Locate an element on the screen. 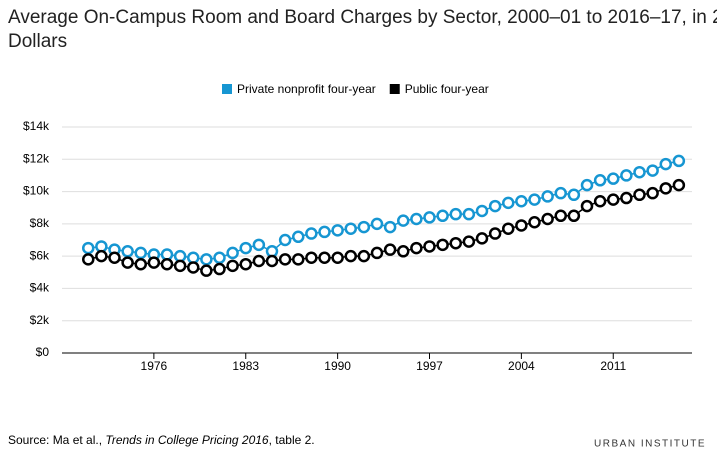  y-tick-label: $12k is located at coordinates (36, 158).